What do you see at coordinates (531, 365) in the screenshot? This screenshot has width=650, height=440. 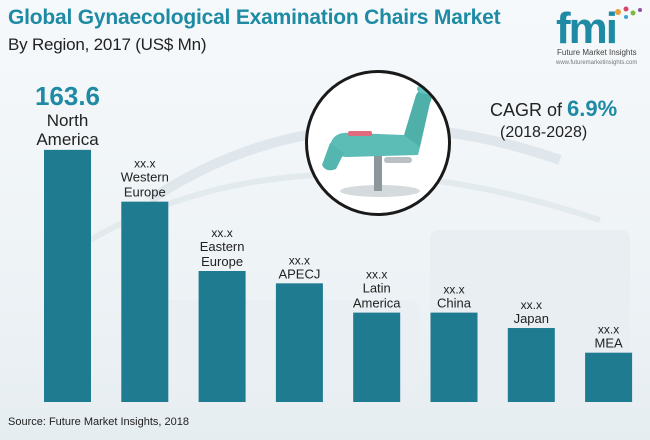 I see `bar-japan` at bounding box center [531, 365].